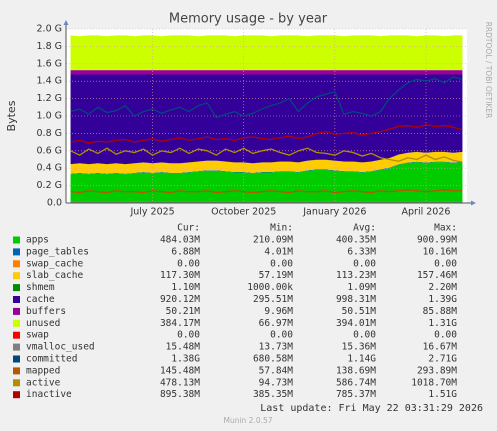  I want to click on legend-cur: 50.21M, so click(183, 311).